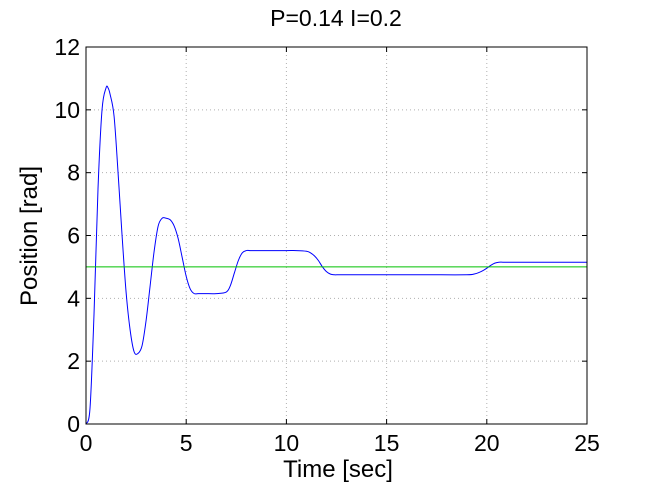 The height and width of the screenshot is (493, 649). Describe the element at coordinates (338, 469) in the screenshot. I see `x-axis-label: Time [sec]` at that location.